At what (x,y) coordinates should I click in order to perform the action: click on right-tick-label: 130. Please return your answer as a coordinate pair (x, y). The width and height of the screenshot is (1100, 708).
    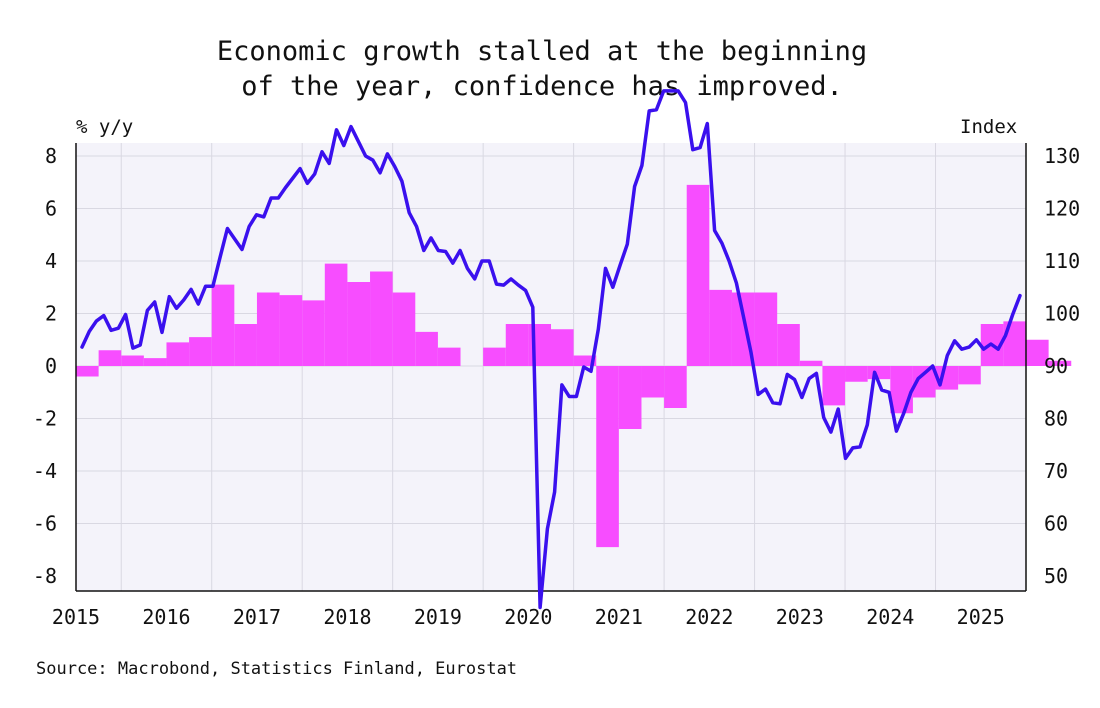
    Looking at the image, I should click on (1062, 156).